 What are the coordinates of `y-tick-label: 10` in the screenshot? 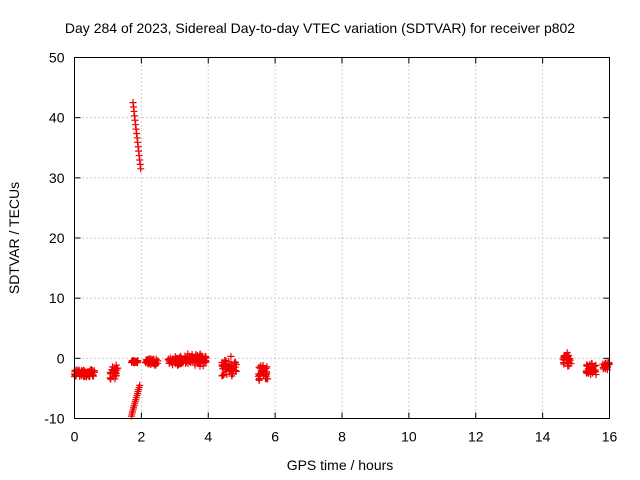 It's located at (57, 298).